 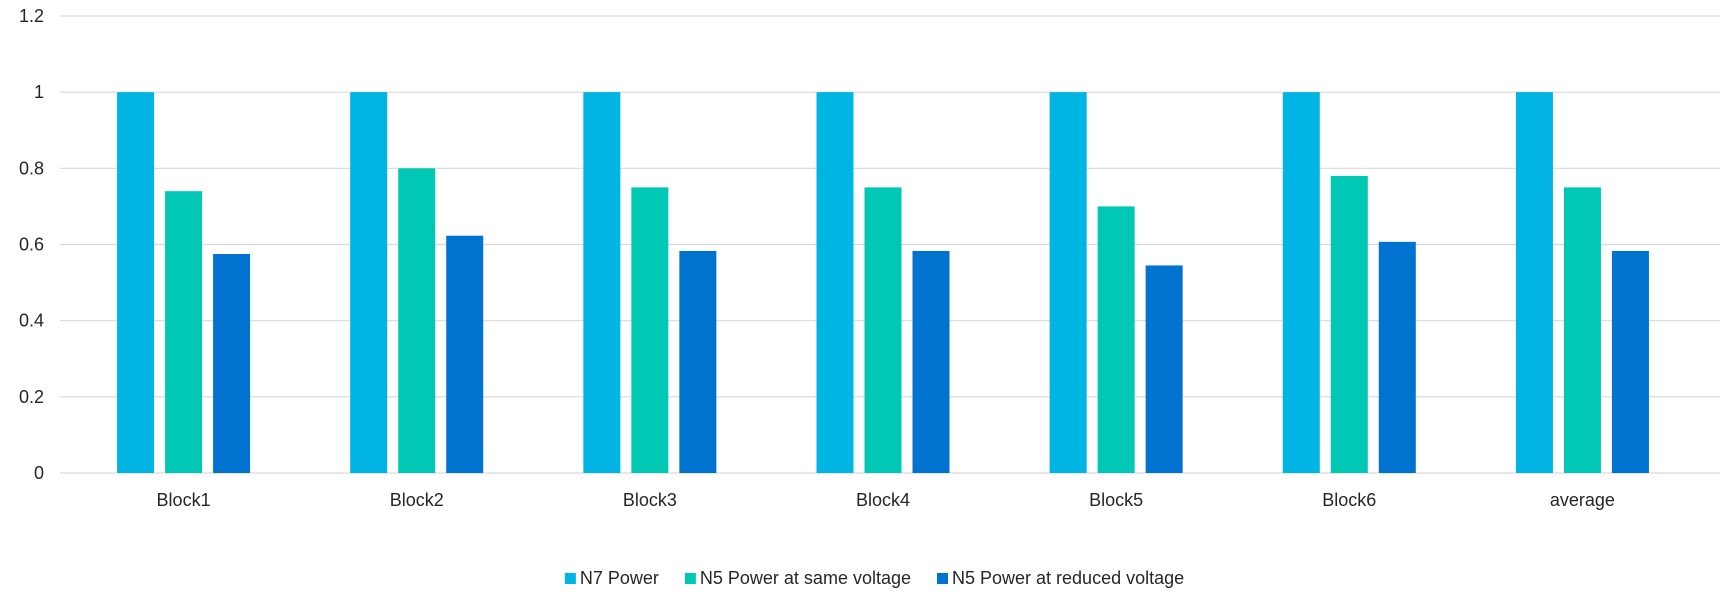 I want to click on y-axis-tick-labels: 0 0.2 0.4 0.6 0.8 1 1.2, so click(x=31, y=244).